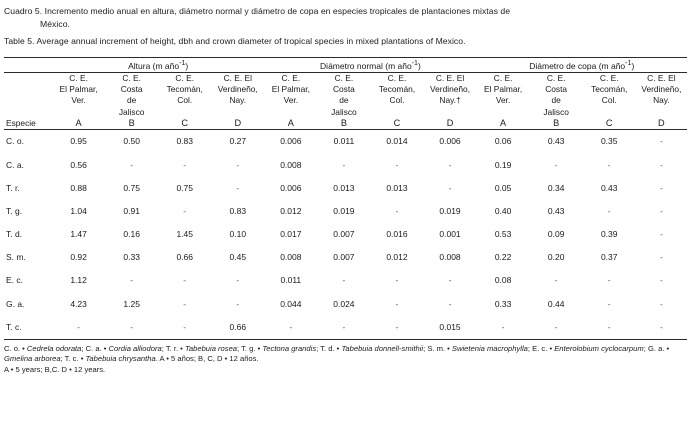 This screenshot has width=691, height=446. I want to click on cell-4-7: 0.001, so click(450, 234).